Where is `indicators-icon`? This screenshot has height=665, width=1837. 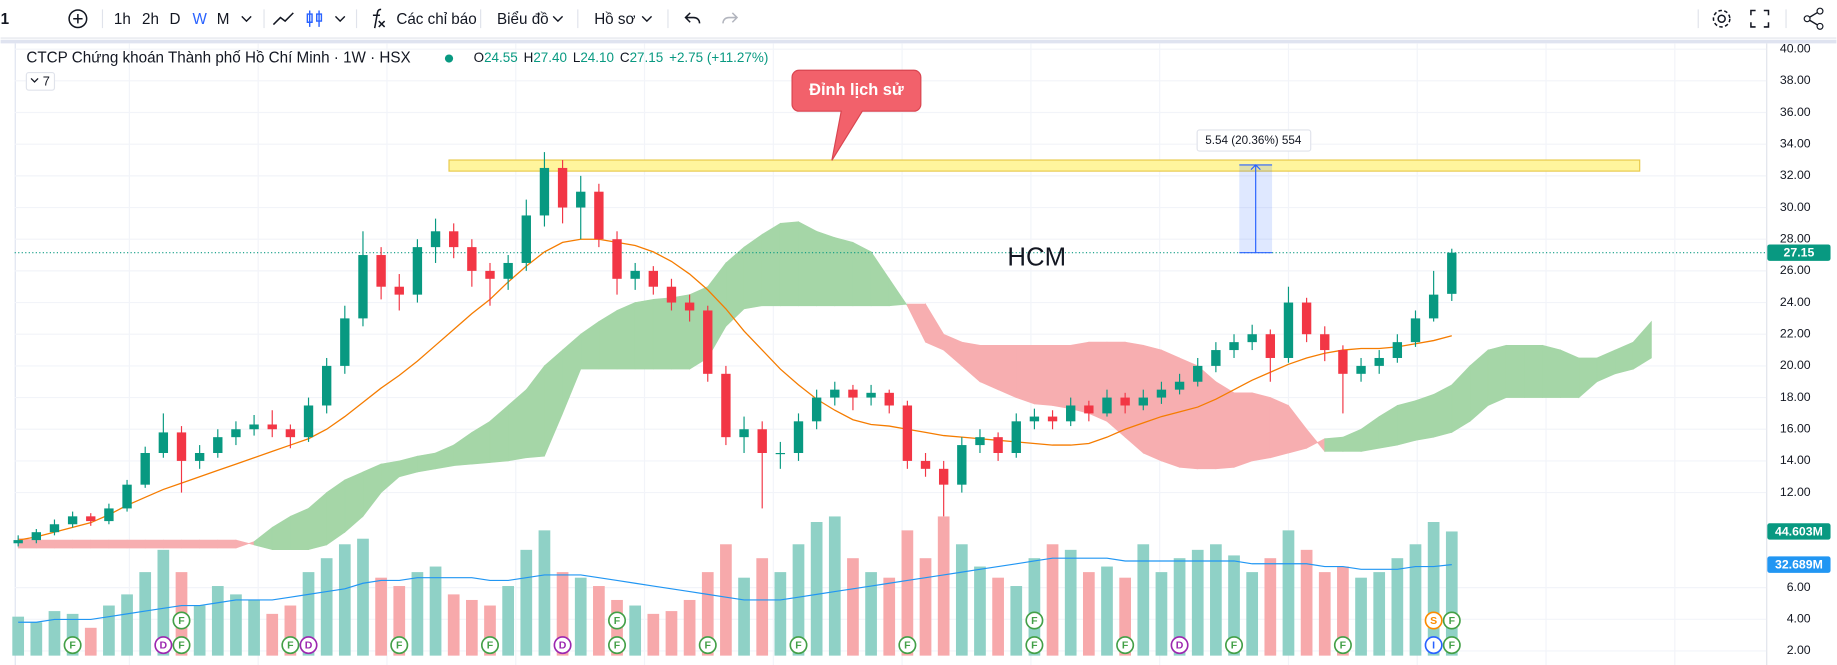
indicators-icon is located at coordinates (379, 18).